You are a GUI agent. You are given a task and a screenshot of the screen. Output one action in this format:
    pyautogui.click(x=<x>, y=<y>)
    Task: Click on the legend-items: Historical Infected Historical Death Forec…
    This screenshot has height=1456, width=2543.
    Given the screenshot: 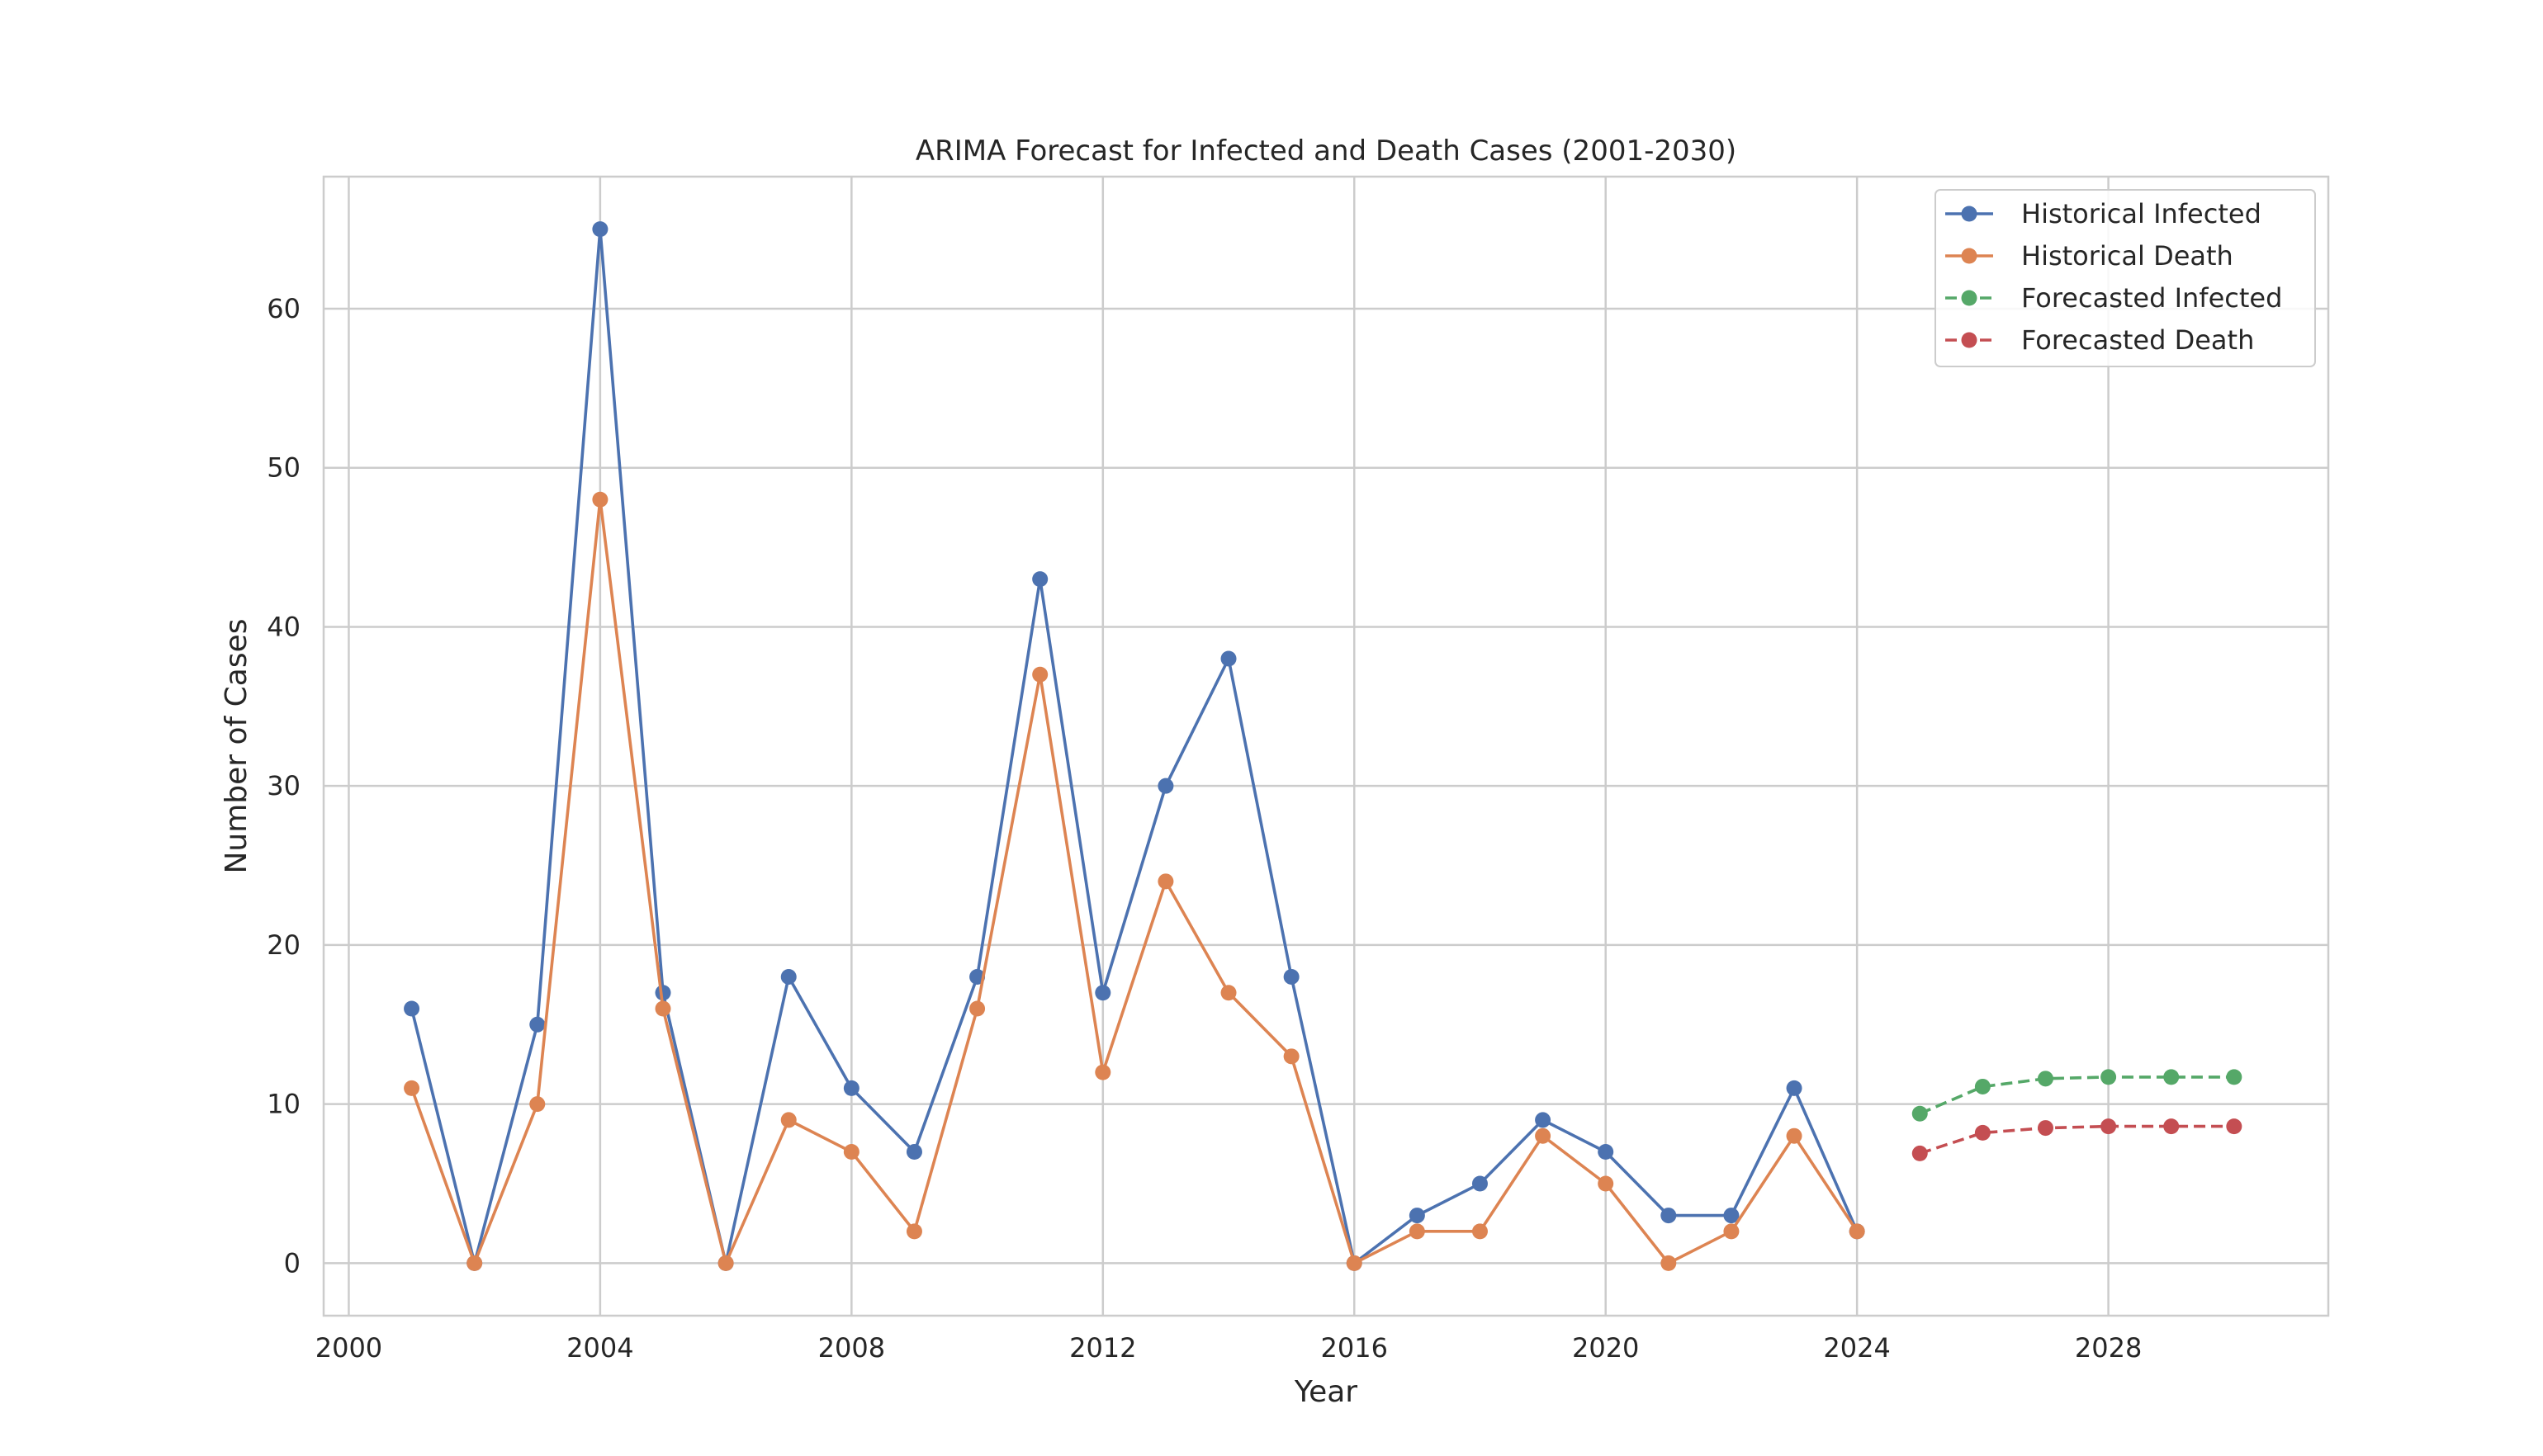 What is the action you would take?
    pyautogui.click(x=2113, y=277)
    